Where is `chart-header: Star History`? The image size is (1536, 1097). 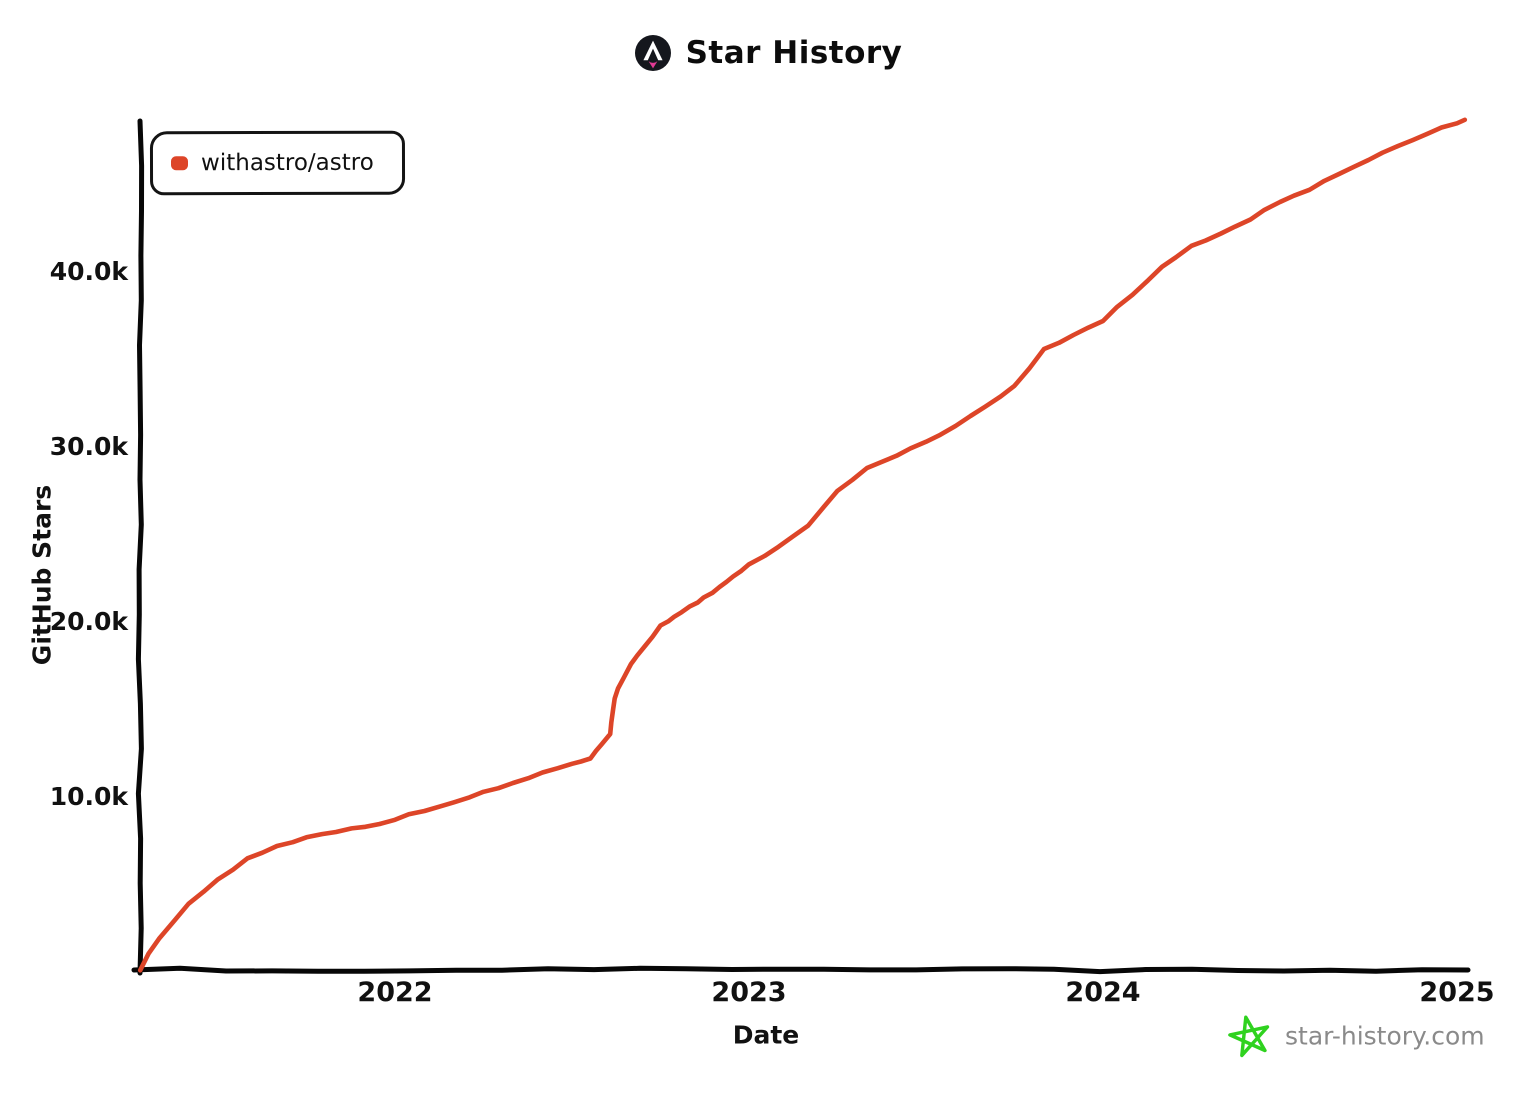
chart-header: Star History is located at coordinates (768, 53).